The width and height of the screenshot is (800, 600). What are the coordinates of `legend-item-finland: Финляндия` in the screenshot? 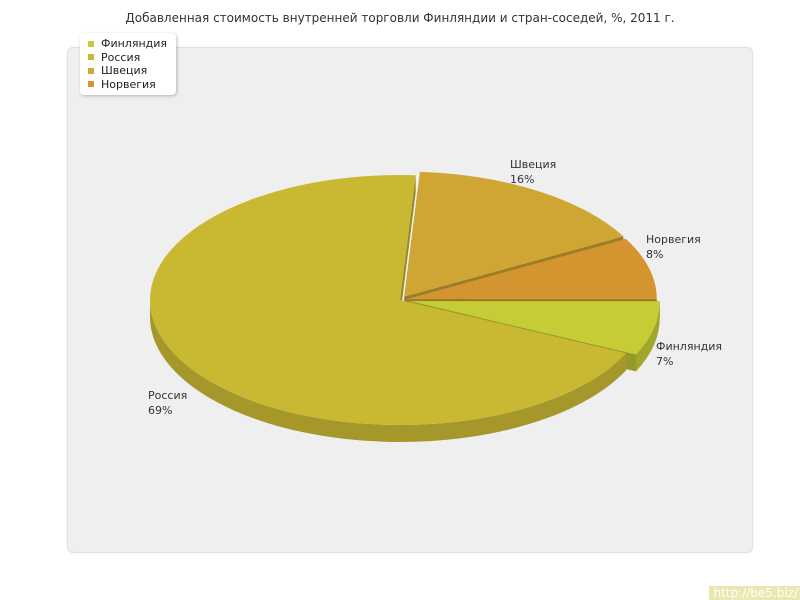 It's located at (128, 44).